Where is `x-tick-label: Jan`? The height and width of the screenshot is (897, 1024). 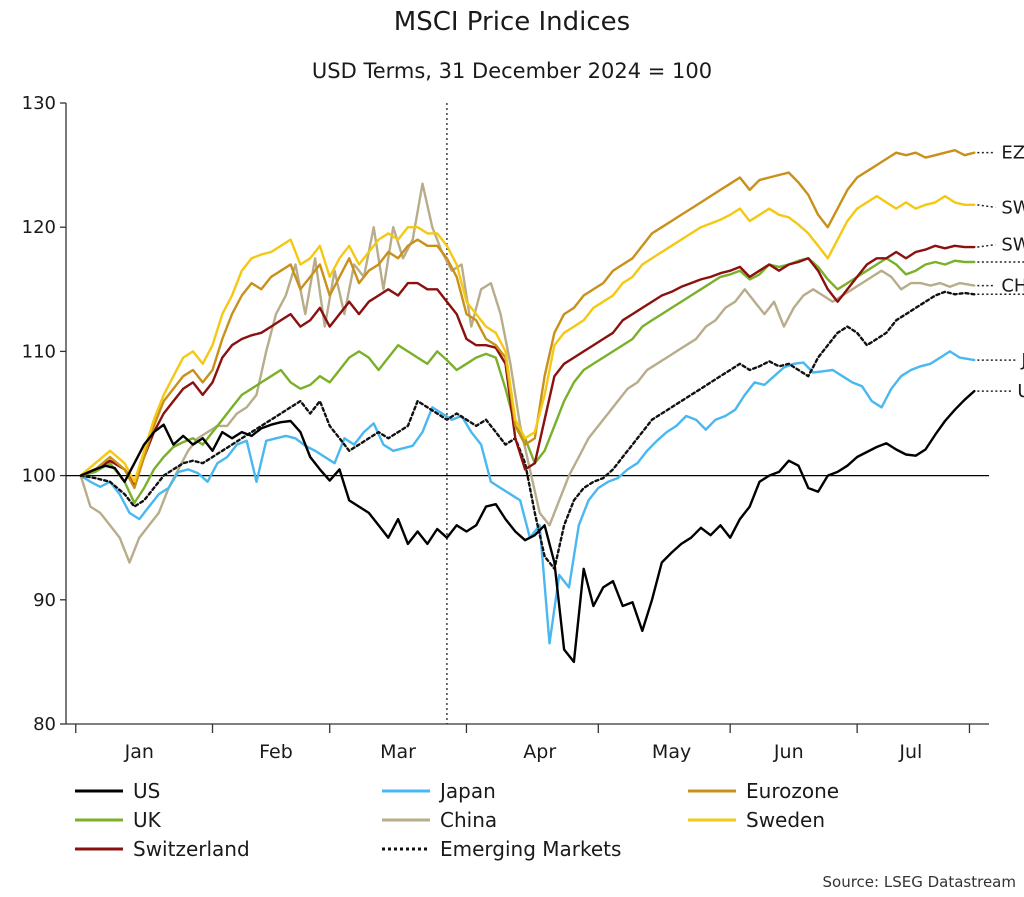 x-tick-label: Jan is located at coordinates (139, 752).